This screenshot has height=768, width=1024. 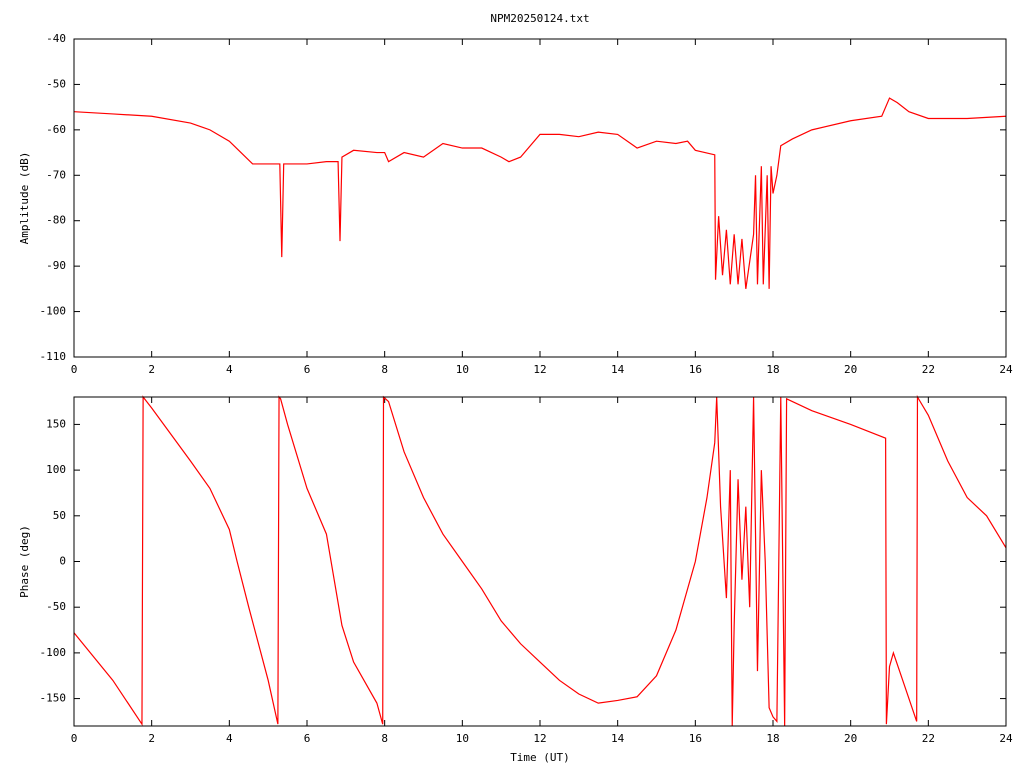 What do you see at coordinates (62, 561) in the screenshot?
I see `y-tick-label: 0` at bounding box center [62, 561].